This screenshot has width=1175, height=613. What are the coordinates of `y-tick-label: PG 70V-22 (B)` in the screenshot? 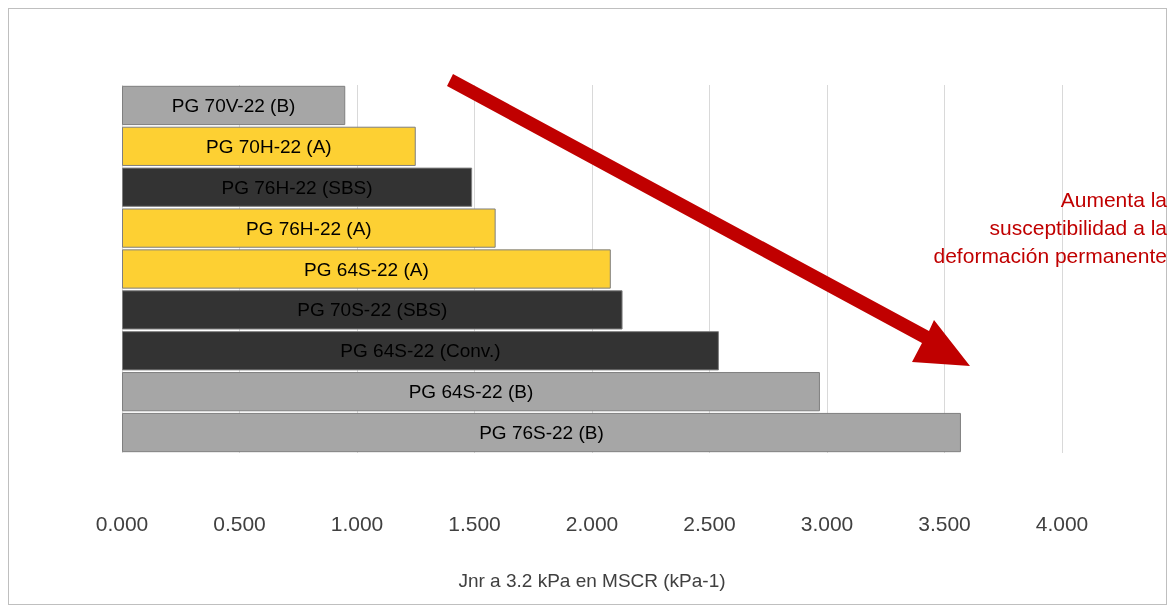 It's located at (233, 105).